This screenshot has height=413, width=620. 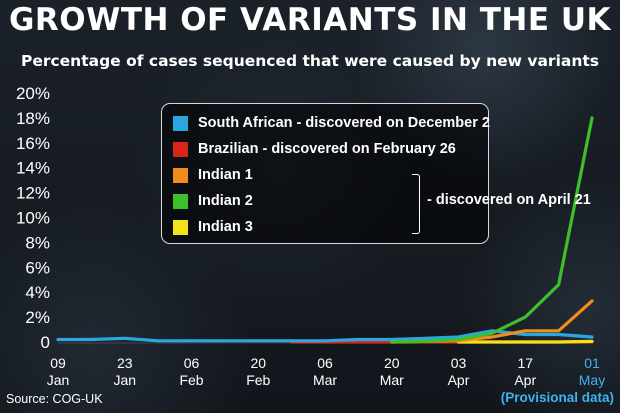 I want to click on y-tick-label: 20%, so click(x=33, y=93).